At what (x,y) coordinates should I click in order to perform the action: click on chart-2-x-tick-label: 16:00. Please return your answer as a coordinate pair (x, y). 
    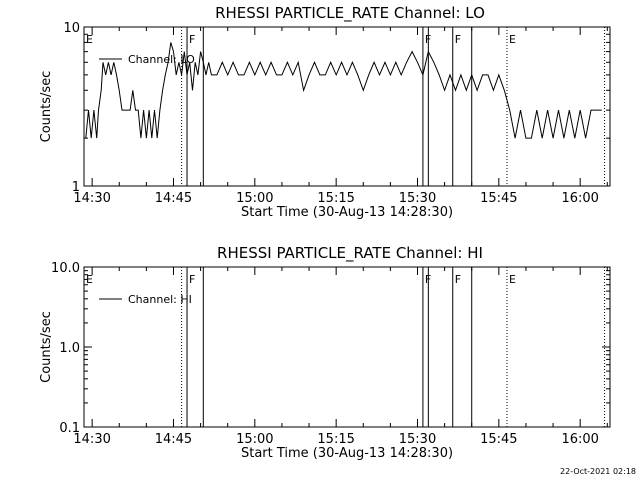
    Looking at the image, I should click on (579, 439).